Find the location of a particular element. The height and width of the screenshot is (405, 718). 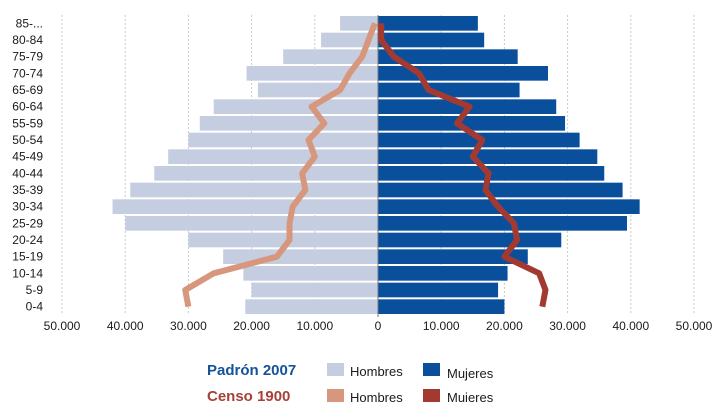

legend-label-censo-mujeres: Muieres is located at coordinates (470, 397).